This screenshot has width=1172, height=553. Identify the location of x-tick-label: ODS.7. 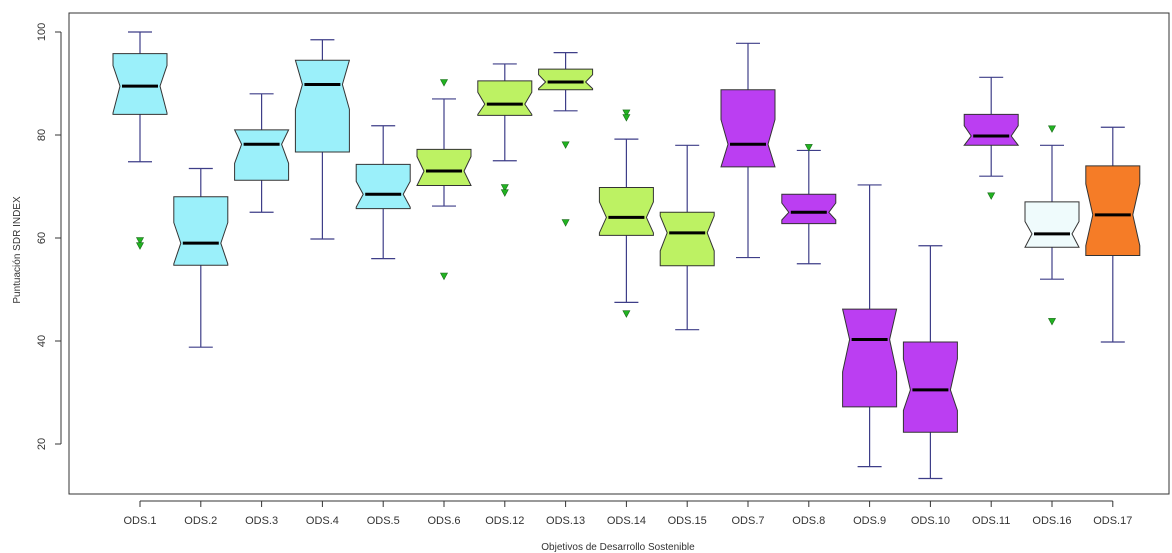
(747, 521).